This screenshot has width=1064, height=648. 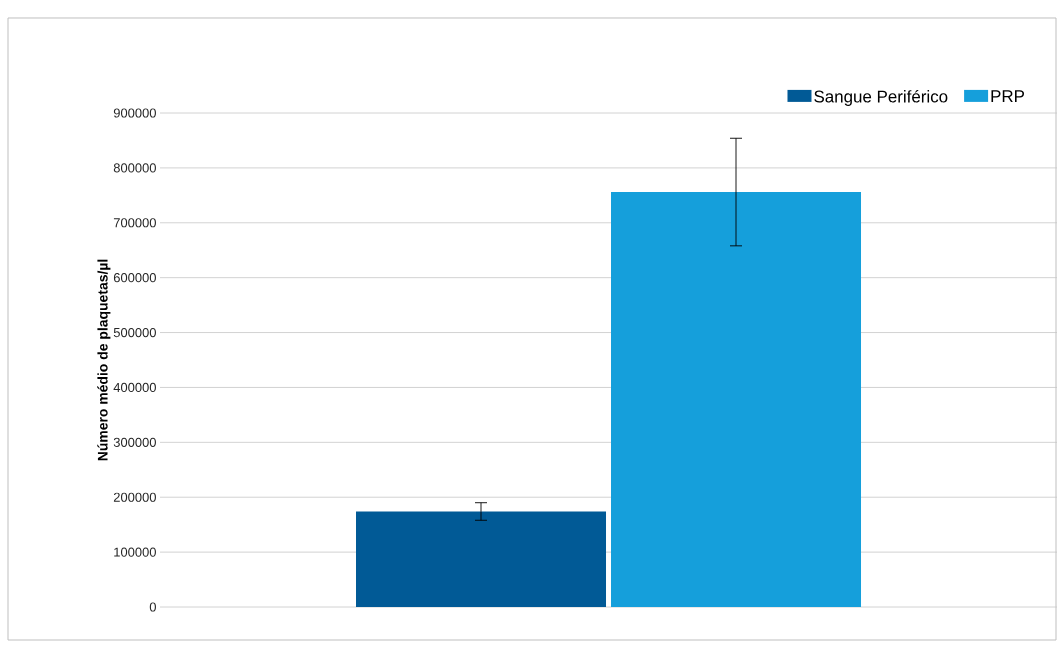 I want to click on y-tick-label: 900000, so click(x=134, y=113).